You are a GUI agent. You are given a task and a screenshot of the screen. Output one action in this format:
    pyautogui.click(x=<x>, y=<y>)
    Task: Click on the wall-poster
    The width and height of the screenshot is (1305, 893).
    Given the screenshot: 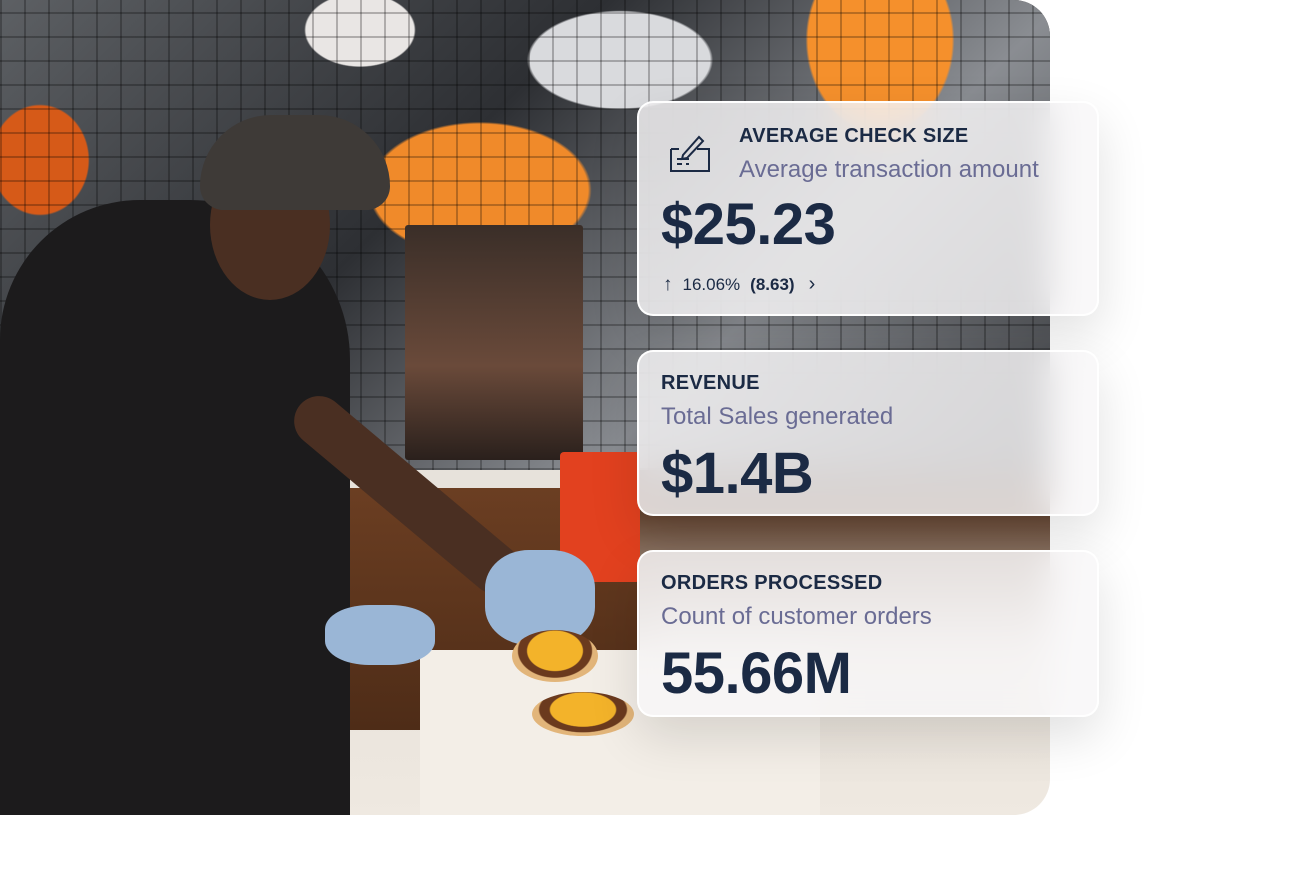 What is the action you would take?
    pyautogui.click(x=494, y=342)
    